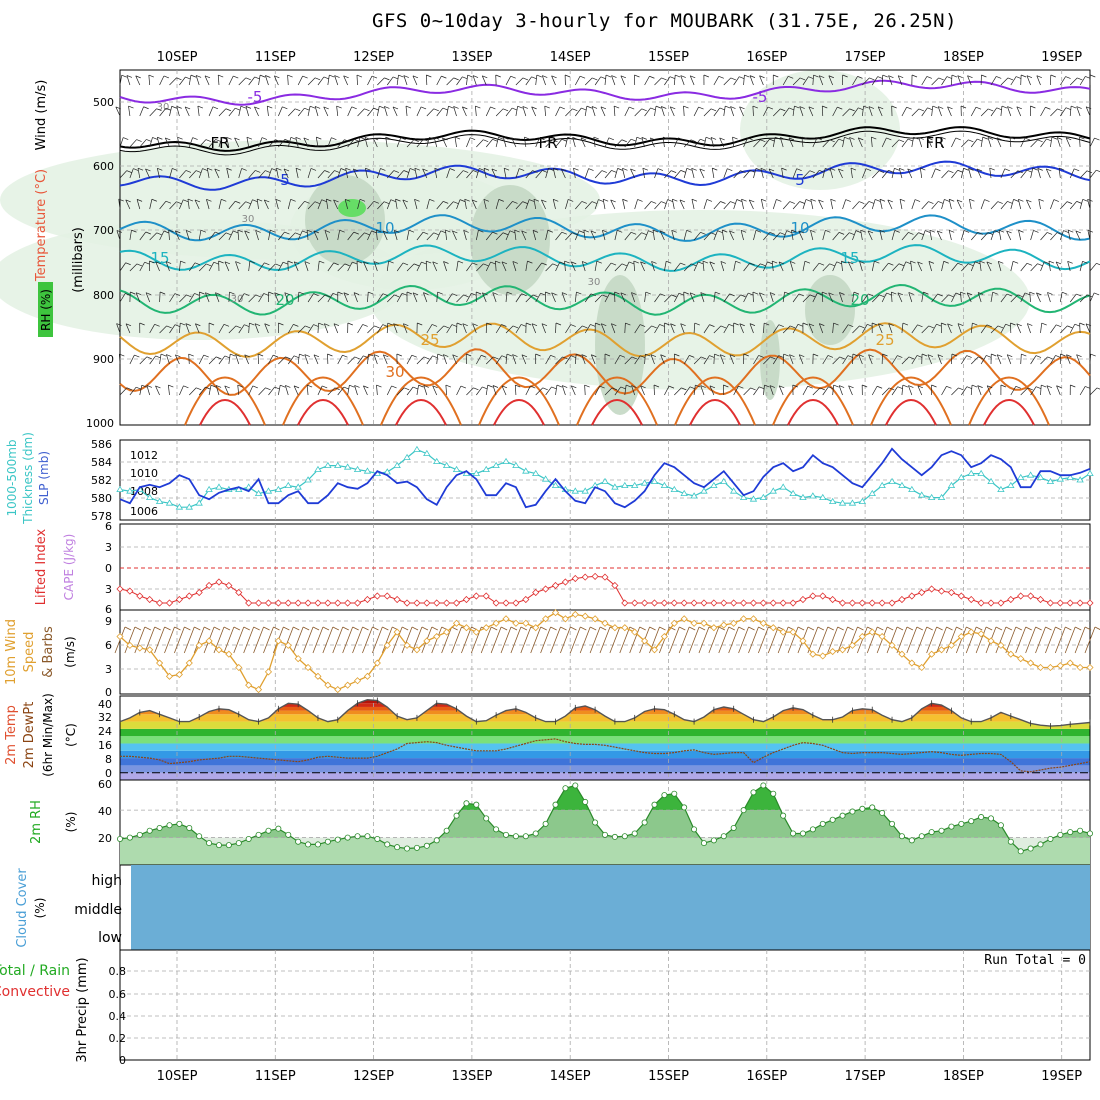 The width and height of the screenshot is (1100, 1100). Describe the element at coordinates (177, 57) in the screenshot. I see `date-label-top: 10SEP` at that location.